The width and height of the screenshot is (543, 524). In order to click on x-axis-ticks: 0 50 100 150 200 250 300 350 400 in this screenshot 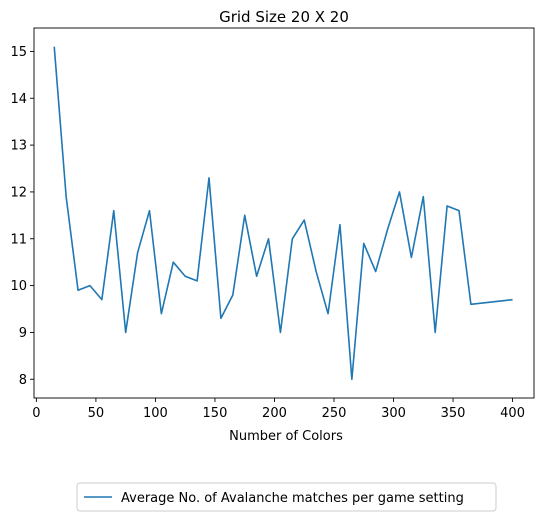, I will do `click(278, 409)`.